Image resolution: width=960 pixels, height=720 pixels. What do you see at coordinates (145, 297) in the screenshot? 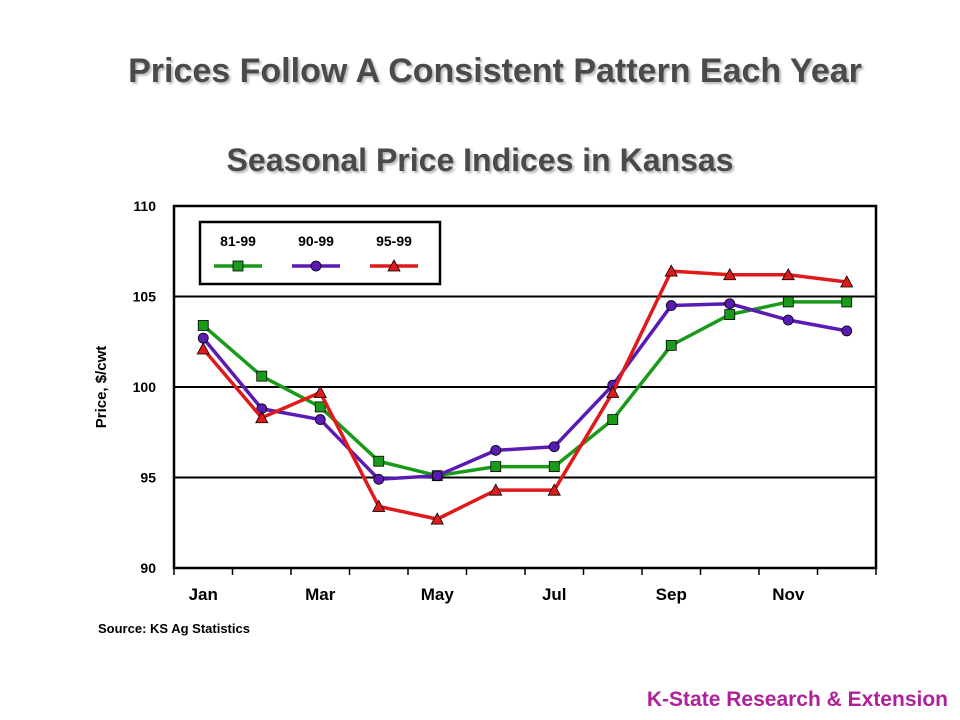
I see `y-tick-label: 105` at bounding box center [145, 297].